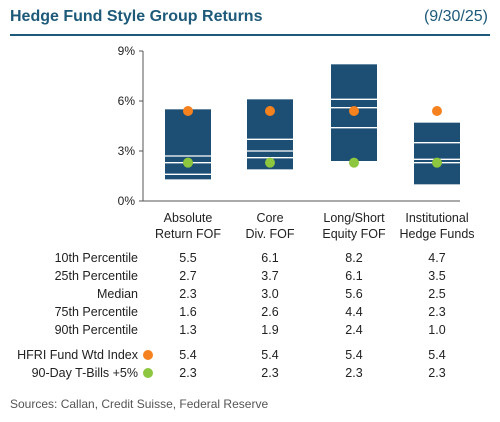 The height and width of the screenshot is (422, 500). What do you see at coordinates (269, 234) in the screenshot?
I see `category-label: Div. FOF` at bounding box center [269, 234].